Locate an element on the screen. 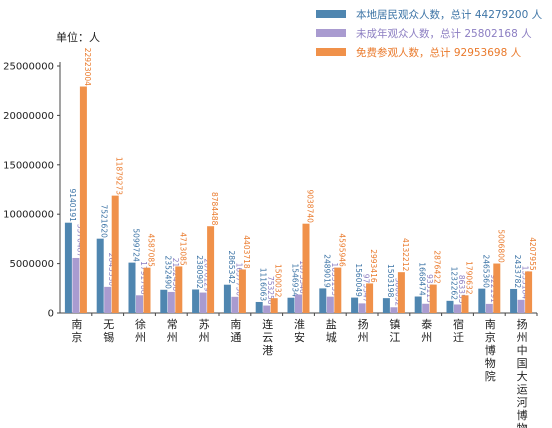 The height and width of the screenshot is (428, 552). y-tick-label: 5000000 is located at coordinates (31, 264).